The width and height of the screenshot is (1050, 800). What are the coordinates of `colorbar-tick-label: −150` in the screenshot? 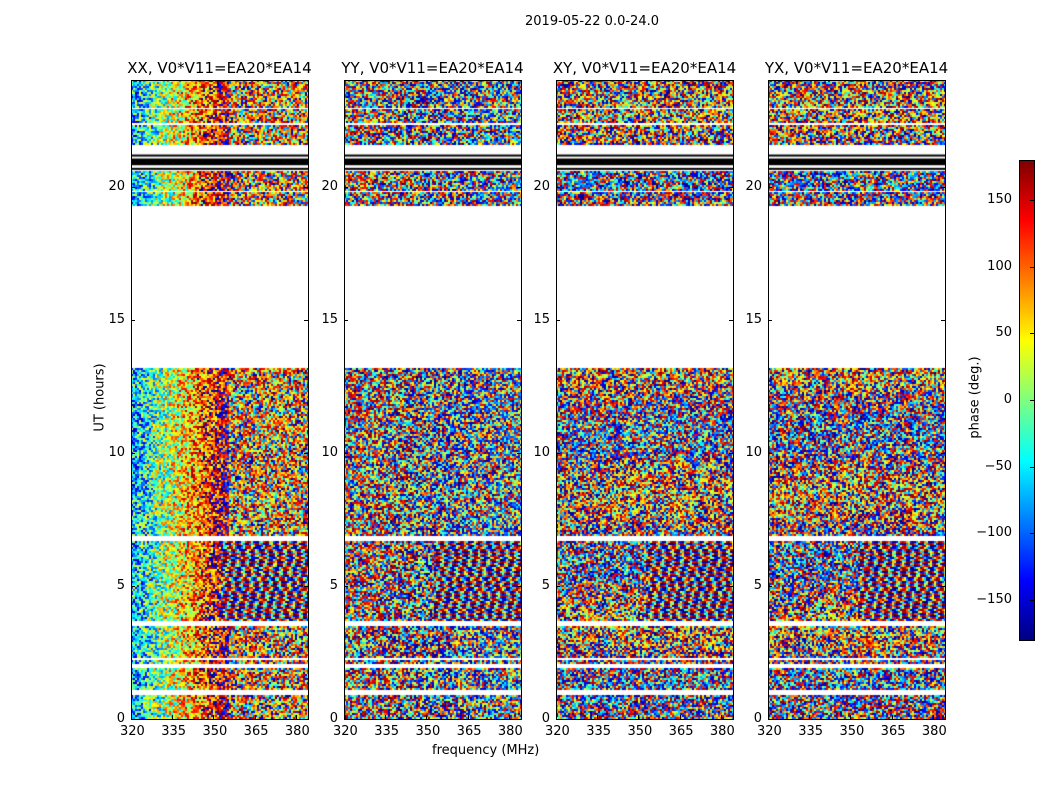 It's located at (994, 599).